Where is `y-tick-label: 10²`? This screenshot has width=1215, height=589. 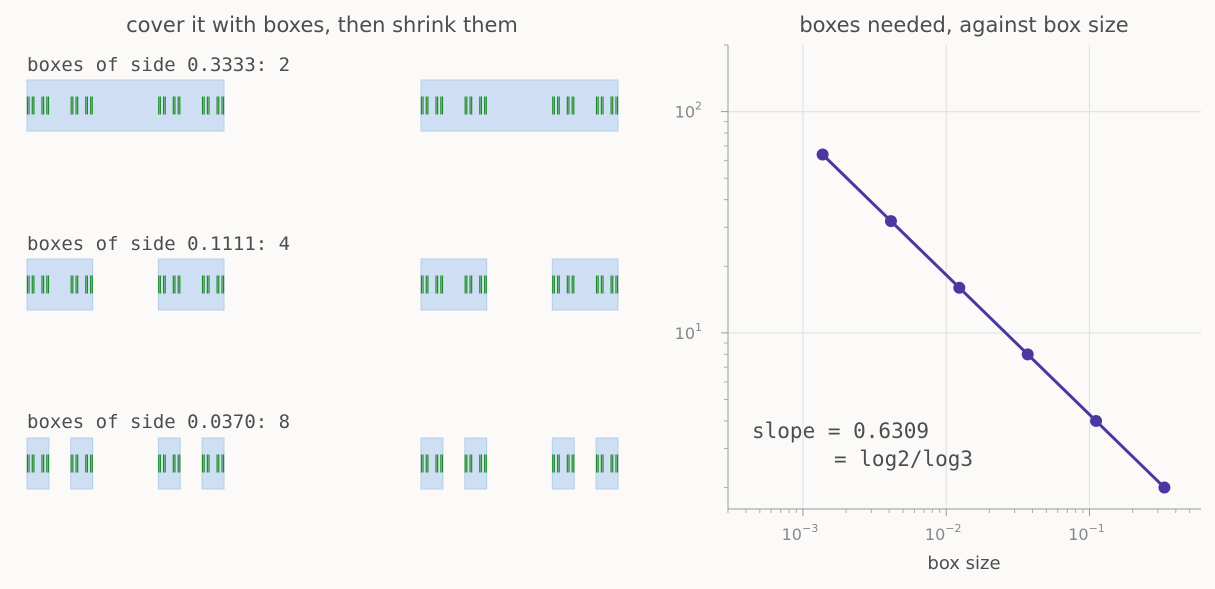 y-tick-label: 10² is located at coordinates (688, 111).